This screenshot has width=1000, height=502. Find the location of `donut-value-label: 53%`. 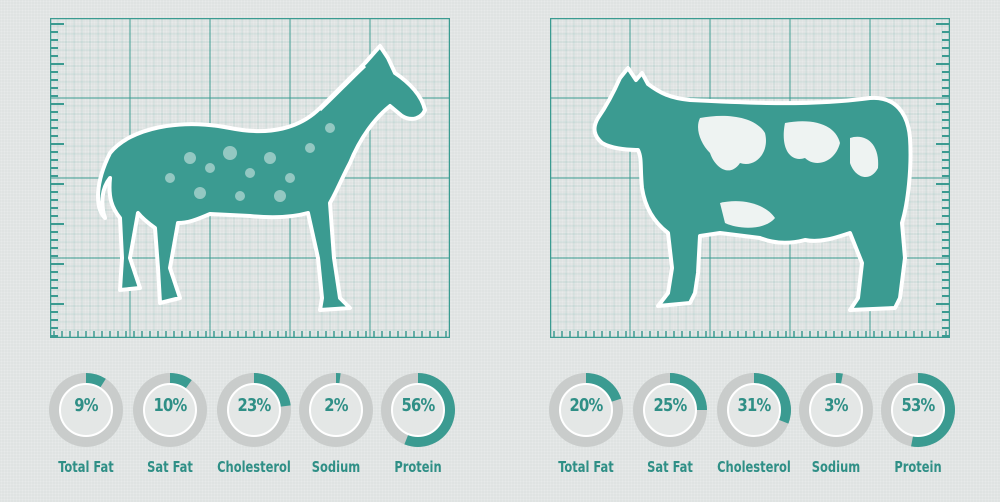

donut-value-label: 53% is located at coordinates (918, 405).